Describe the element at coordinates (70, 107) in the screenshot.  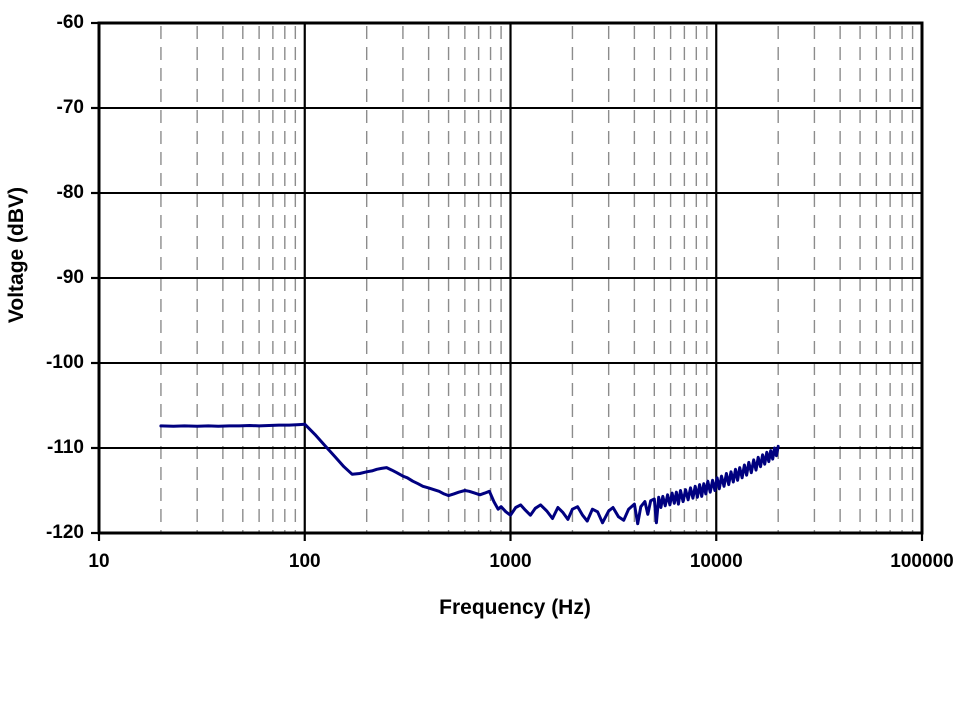
I see `y-tick-label: -70` at that location.